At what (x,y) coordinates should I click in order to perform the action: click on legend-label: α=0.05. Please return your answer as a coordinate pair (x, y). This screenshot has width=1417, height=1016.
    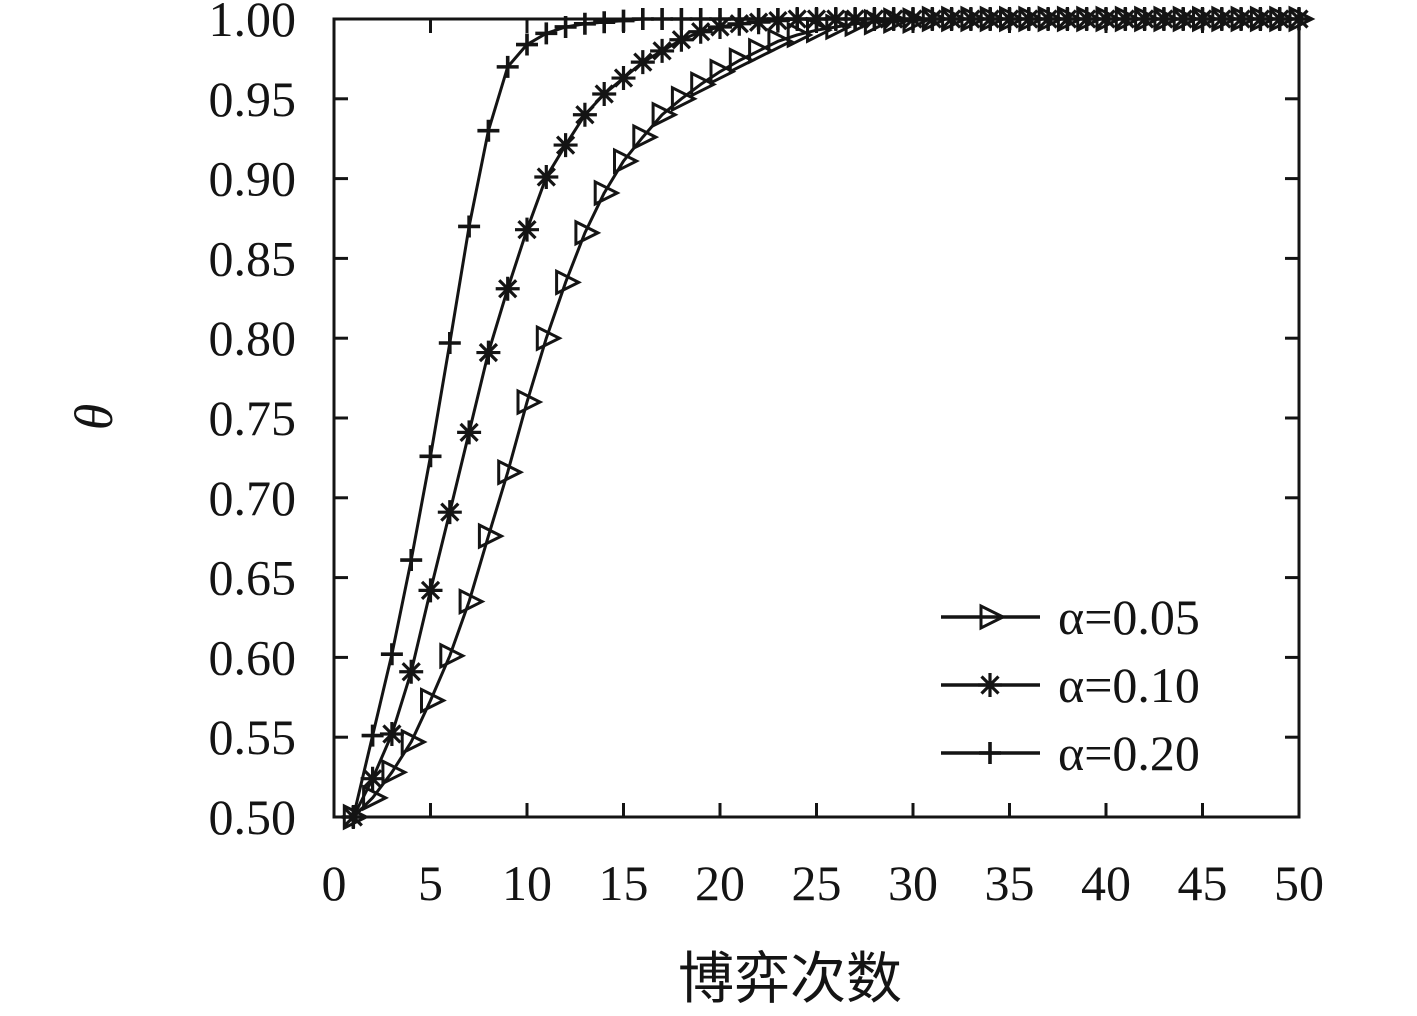
    Looking at the image, I should click on (1129, 617).